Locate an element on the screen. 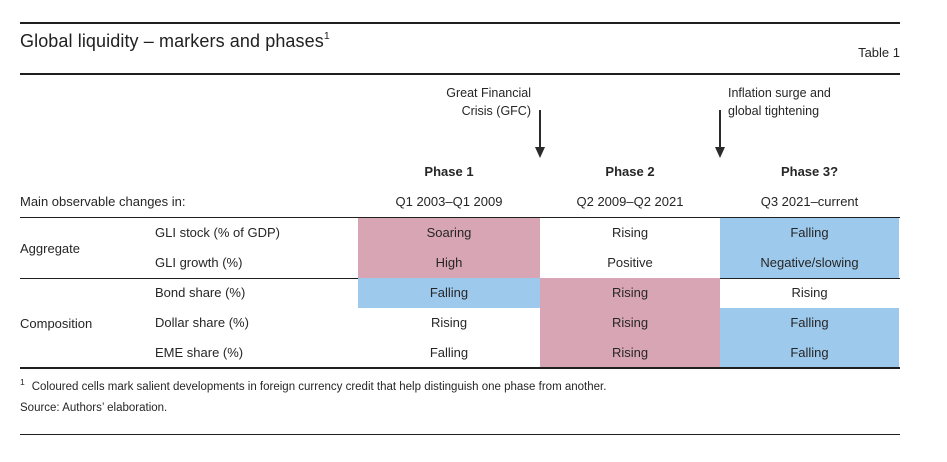 This screenshot has width=947, height=462. cell-phase1: Rising is located at coordinates (449, 322).